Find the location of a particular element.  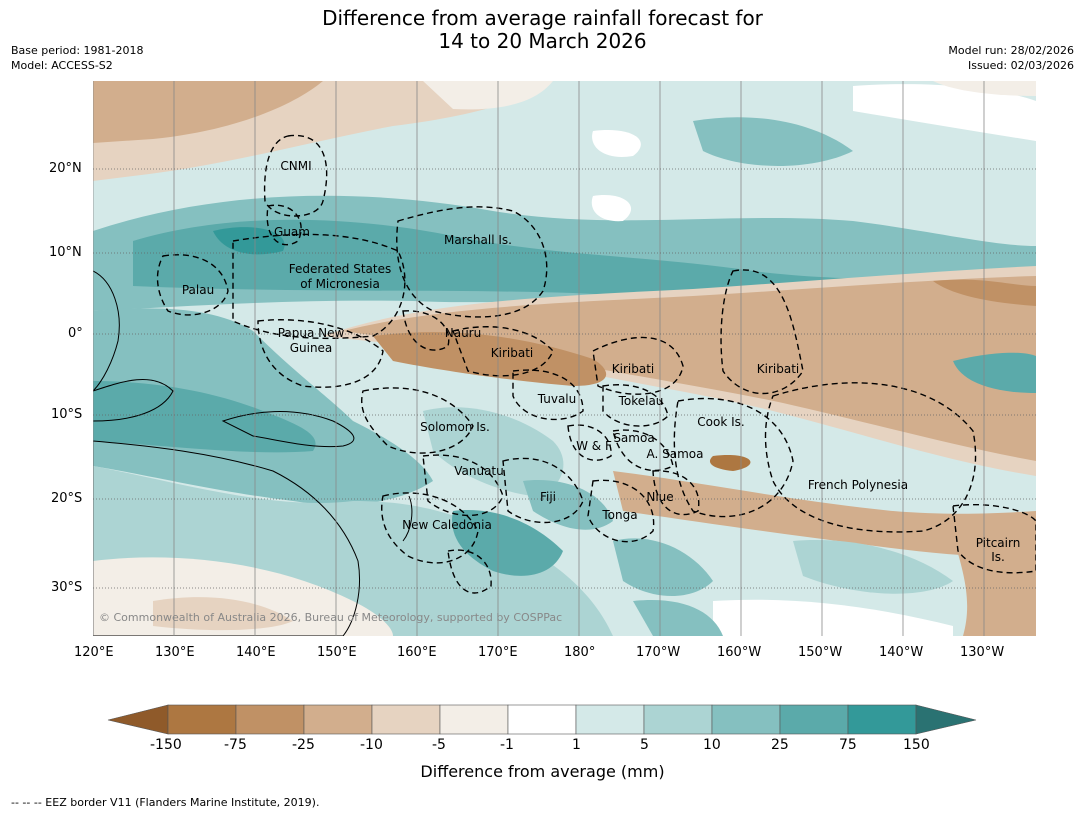

wet-band-north-core is located at coordinates (528, 260).